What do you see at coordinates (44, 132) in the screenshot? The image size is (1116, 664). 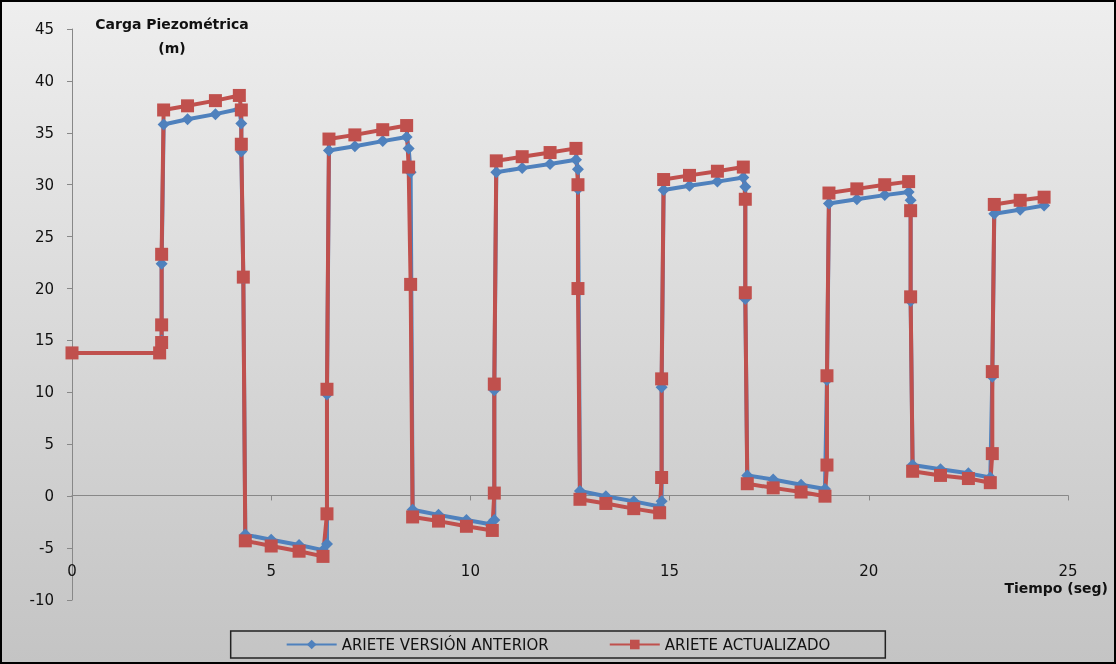 I see `y-tick-label: 35` at bounding box center [44, 132].